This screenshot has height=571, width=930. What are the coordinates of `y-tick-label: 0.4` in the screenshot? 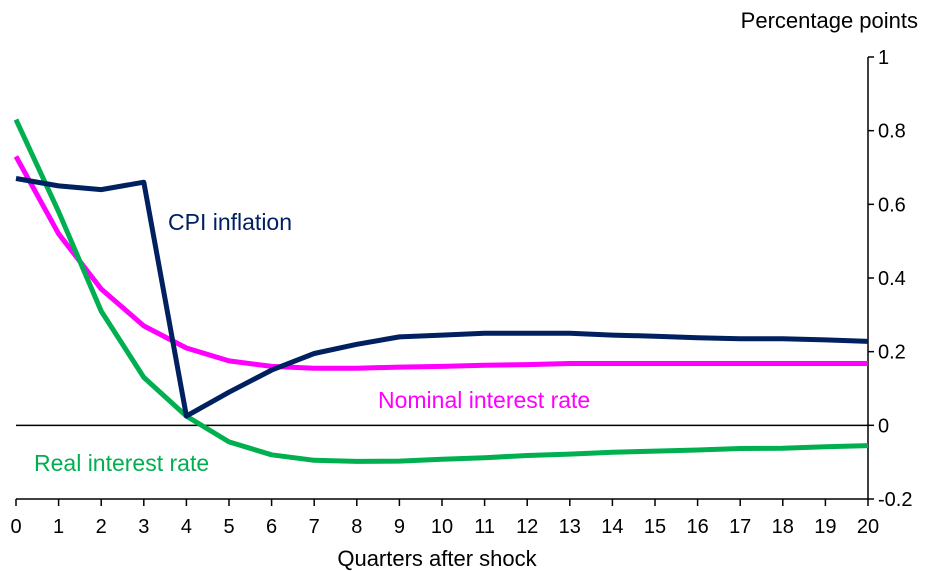 It's located at (892, 279).